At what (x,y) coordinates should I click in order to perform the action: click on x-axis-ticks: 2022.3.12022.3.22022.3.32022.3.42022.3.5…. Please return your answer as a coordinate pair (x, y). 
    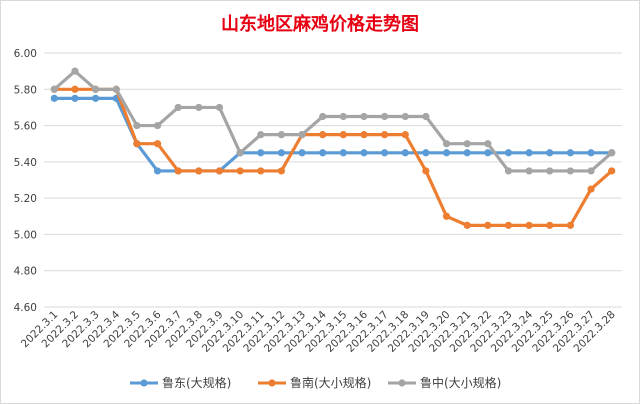
    Looking at the image, I should click on (318, 331).